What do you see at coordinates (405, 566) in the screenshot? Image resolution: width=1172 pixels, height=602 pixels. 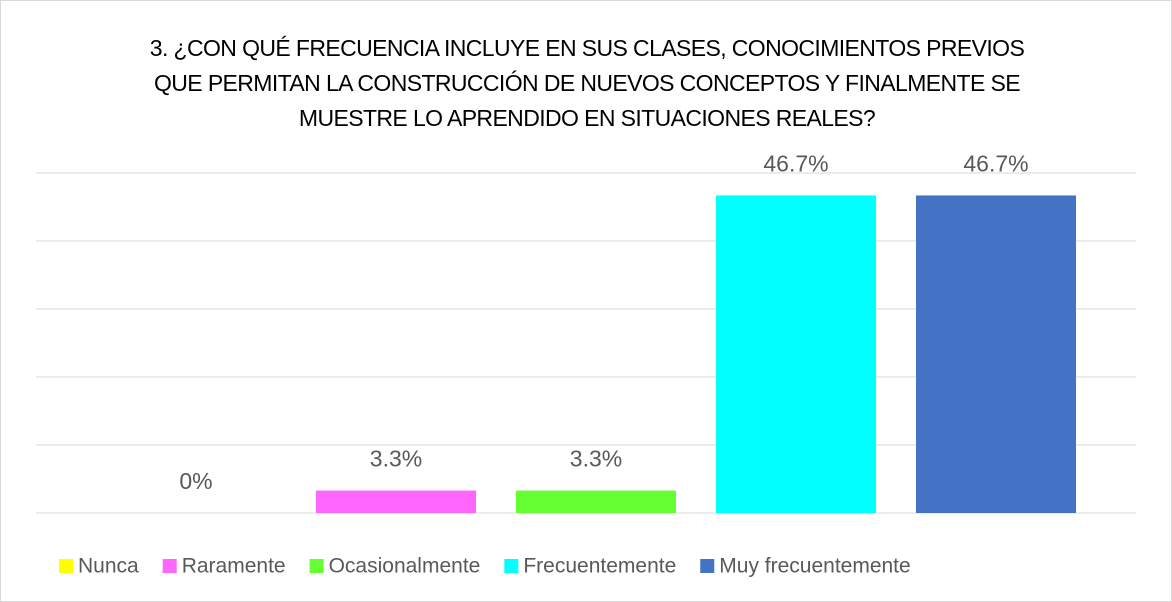 I see `legend-label: Ocasionalmente` at bounding box center [405, 566].